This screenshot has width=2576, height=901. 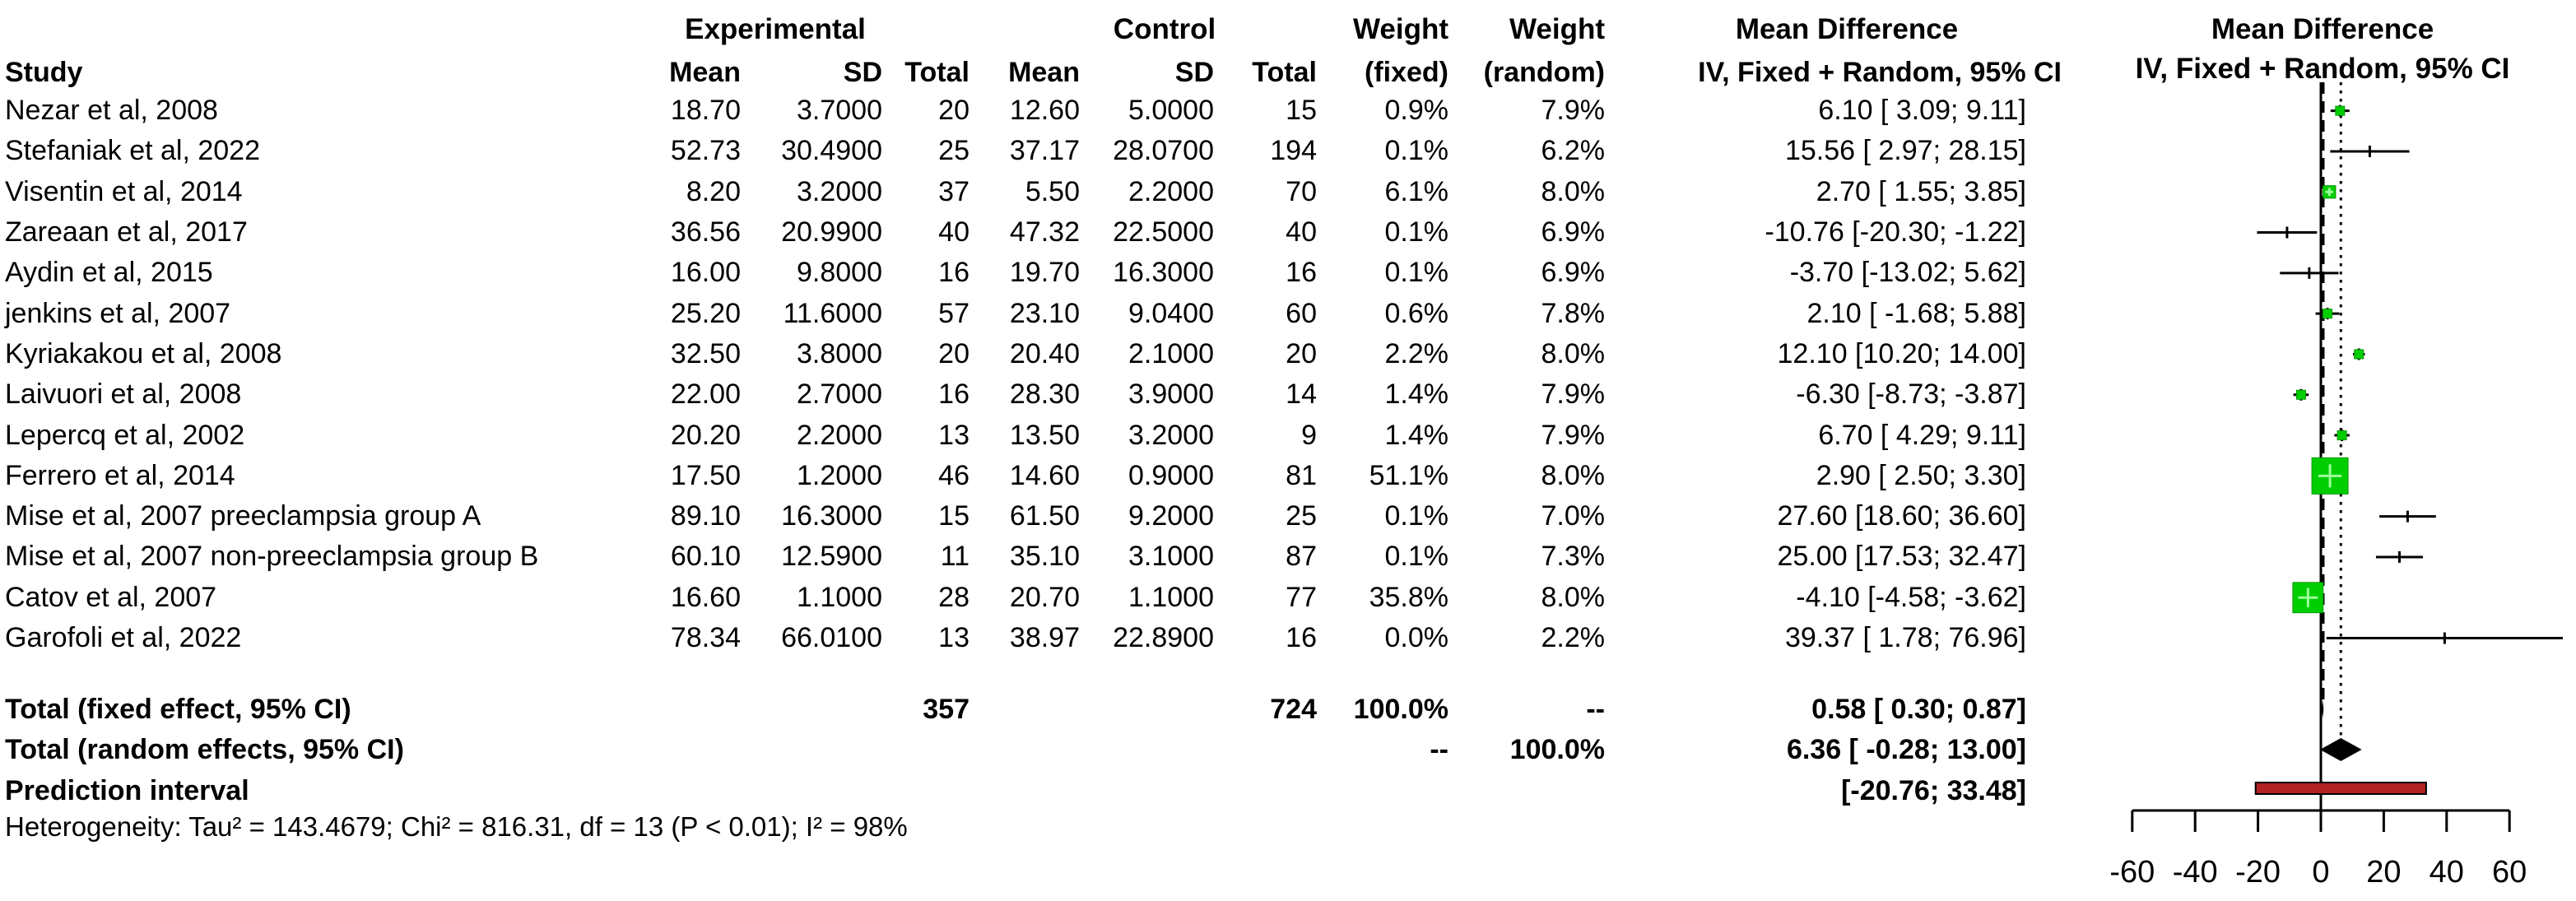 What do you see at coordinates (705, 111) in the screenshot?
I see `cell-e_mean: 18.70` at bounding box center [705, 111].